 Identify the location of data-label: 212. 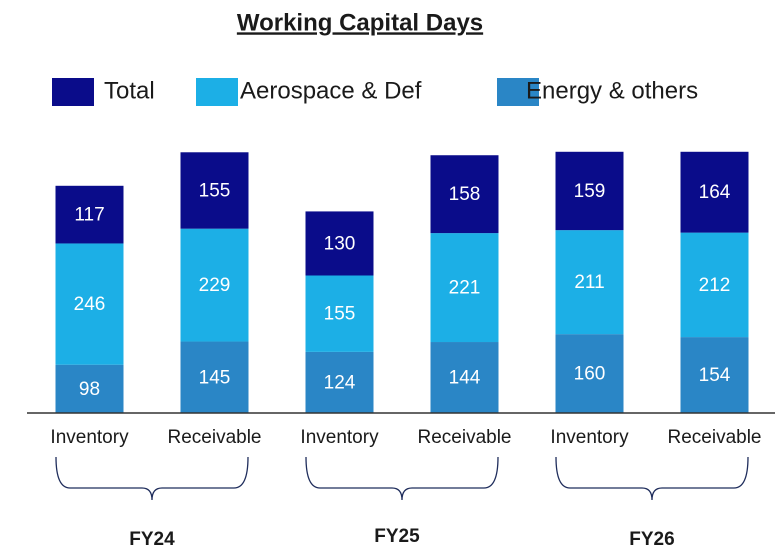
(715, 285).